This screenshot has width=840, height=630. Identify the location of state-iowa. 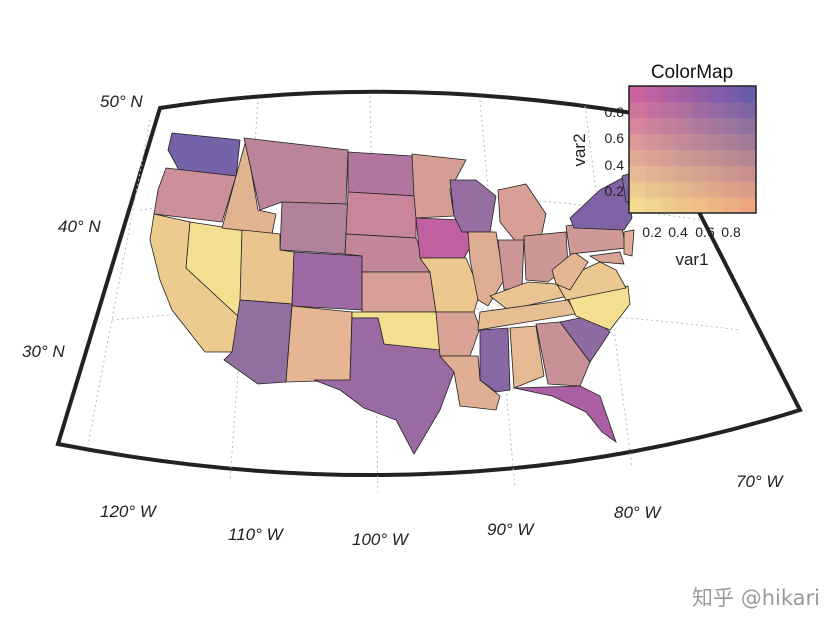
(444, 238).